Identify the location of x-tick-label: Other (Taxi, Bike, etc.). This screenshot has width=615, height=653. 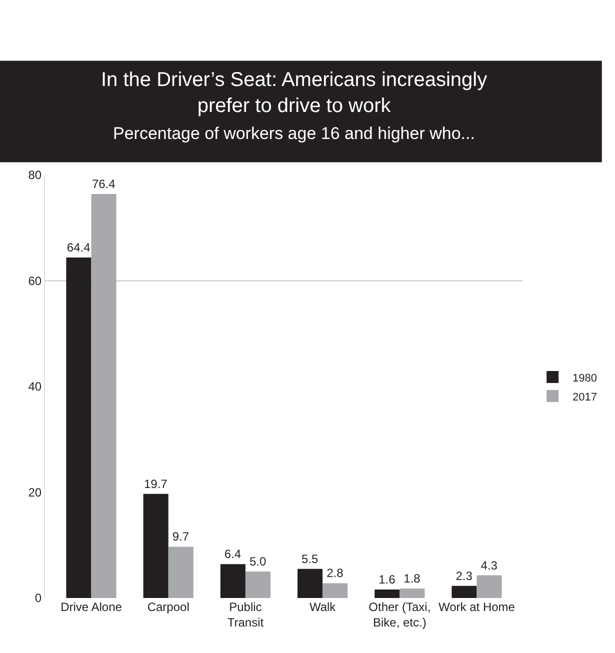
(399, 615).